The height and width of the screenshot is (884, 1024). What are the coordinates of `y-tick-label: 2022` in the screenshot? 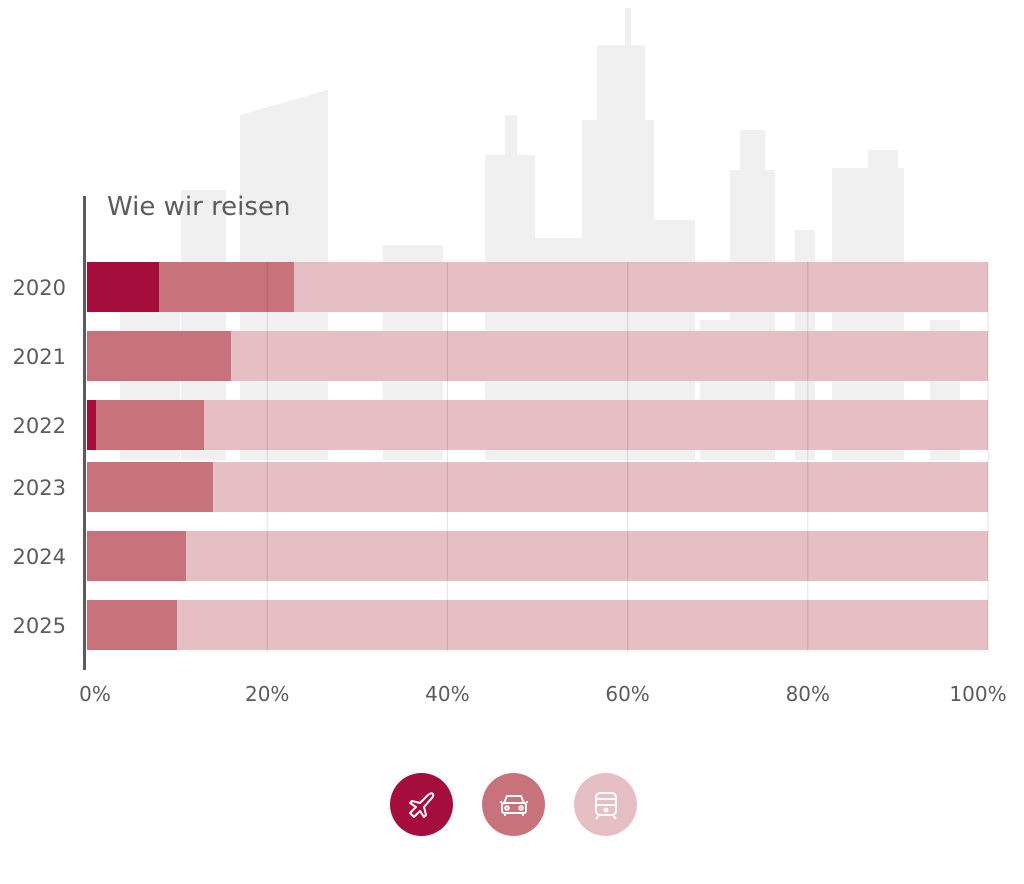 It's located at (39, 426).